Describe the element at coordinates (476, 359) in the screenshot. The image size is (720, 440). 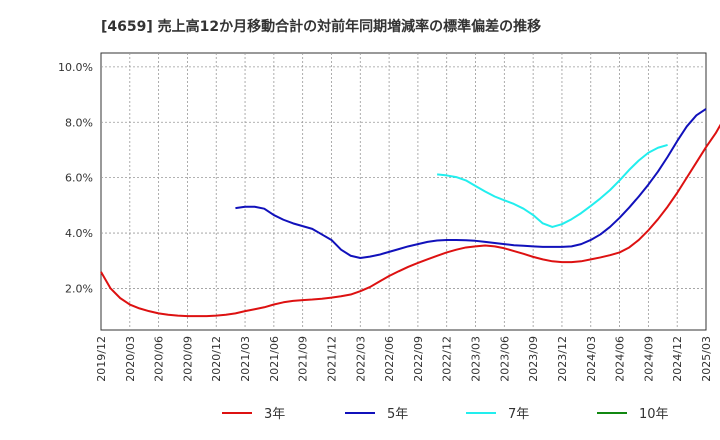
I see `x-tick-label: 2023/03` at that location.